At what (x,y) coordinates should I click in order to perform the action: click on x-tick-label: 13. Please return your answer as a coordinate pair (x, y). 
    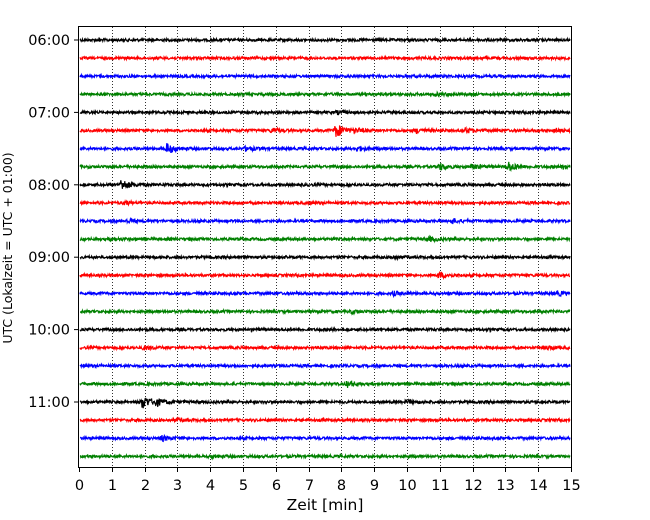
    Looking at the image, I should click on (505, 486).